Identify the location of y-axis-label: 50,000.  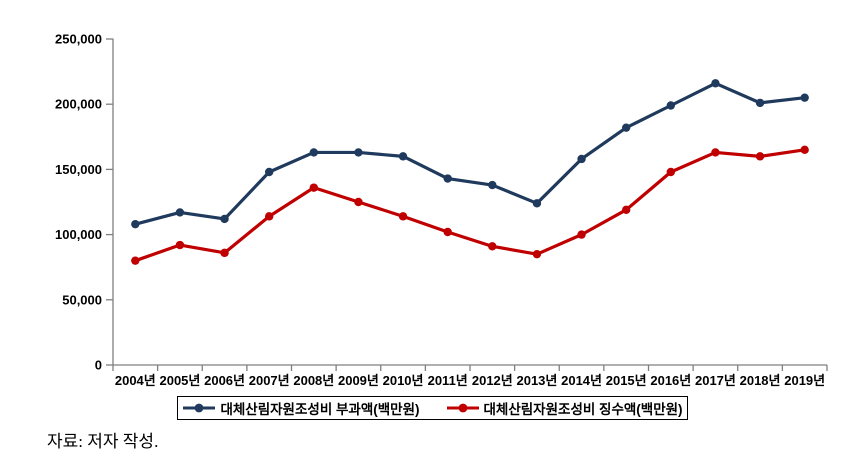
(82, 299).